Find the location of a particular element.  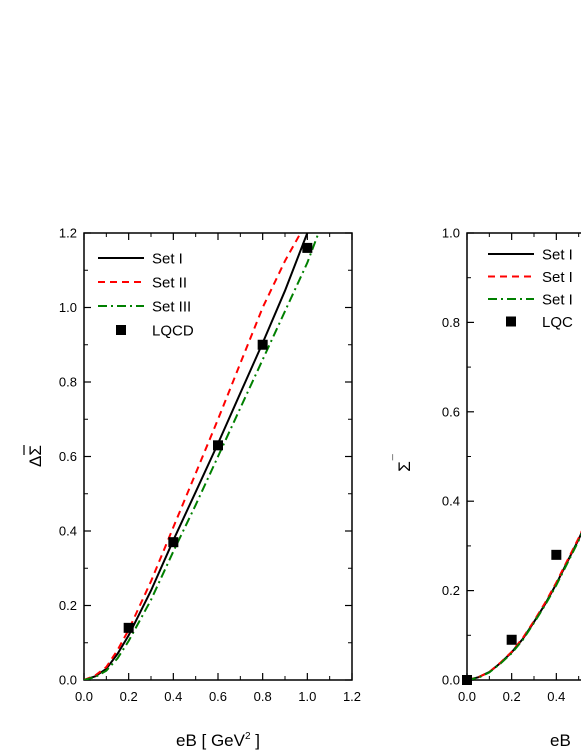

x-axis-title-right: eB is located at coordinates (560, 740).